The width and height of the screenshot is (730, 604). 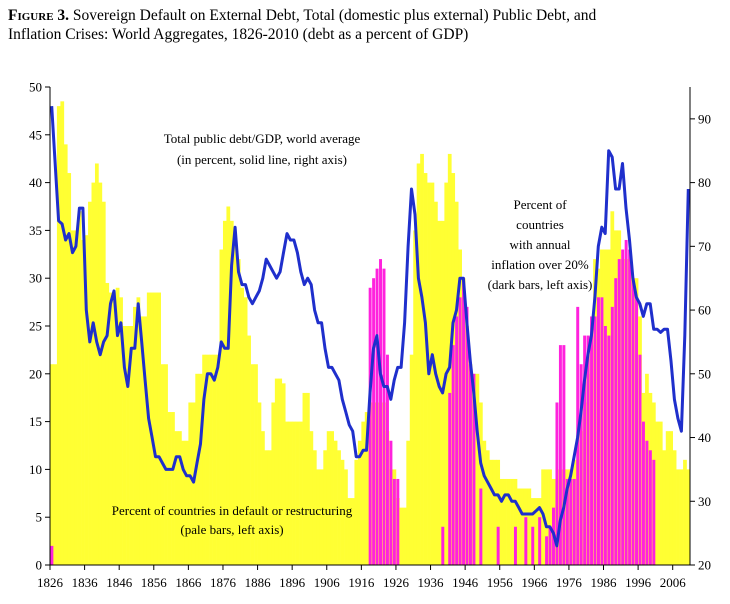 I want to click on inflation-bar-1955, so click(x=498, y=545).